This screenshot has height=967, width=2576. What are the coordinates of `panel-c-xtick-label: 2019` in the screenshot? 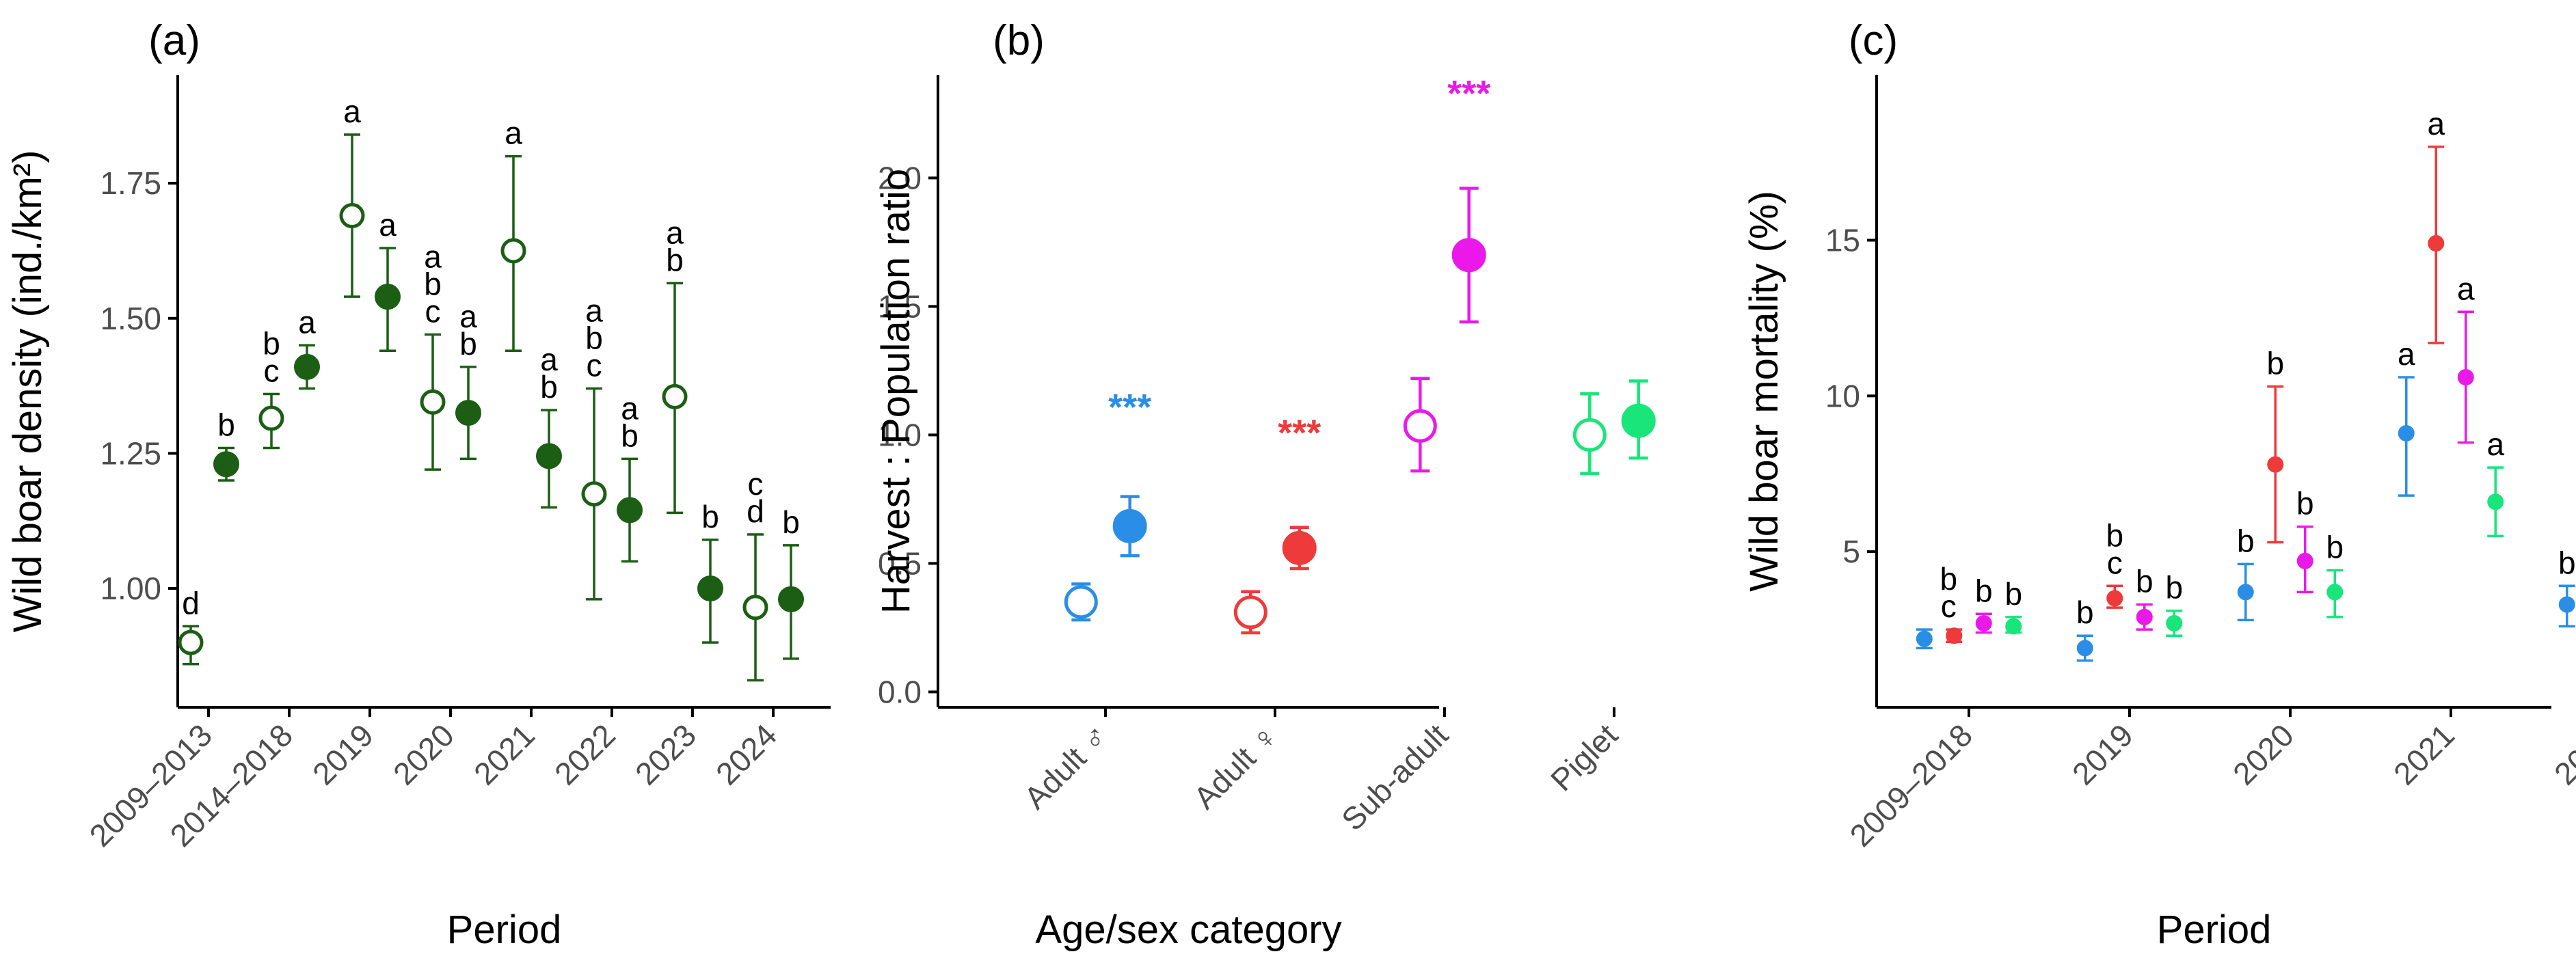 It's located at (2102, 754).